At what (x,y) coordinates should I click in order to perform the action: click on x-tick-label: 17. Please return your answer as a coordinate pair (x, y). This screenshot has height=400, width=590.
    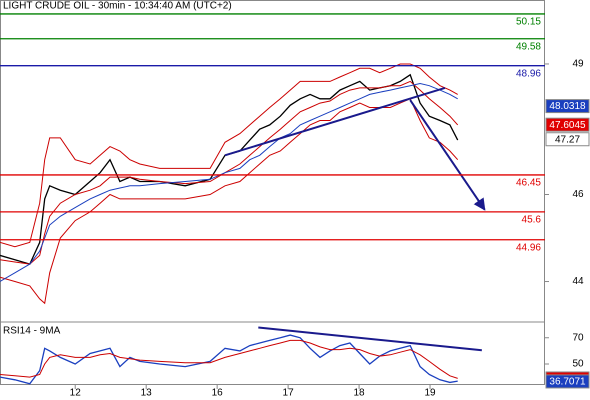
    Looking at the image, I should click on (289, 393).